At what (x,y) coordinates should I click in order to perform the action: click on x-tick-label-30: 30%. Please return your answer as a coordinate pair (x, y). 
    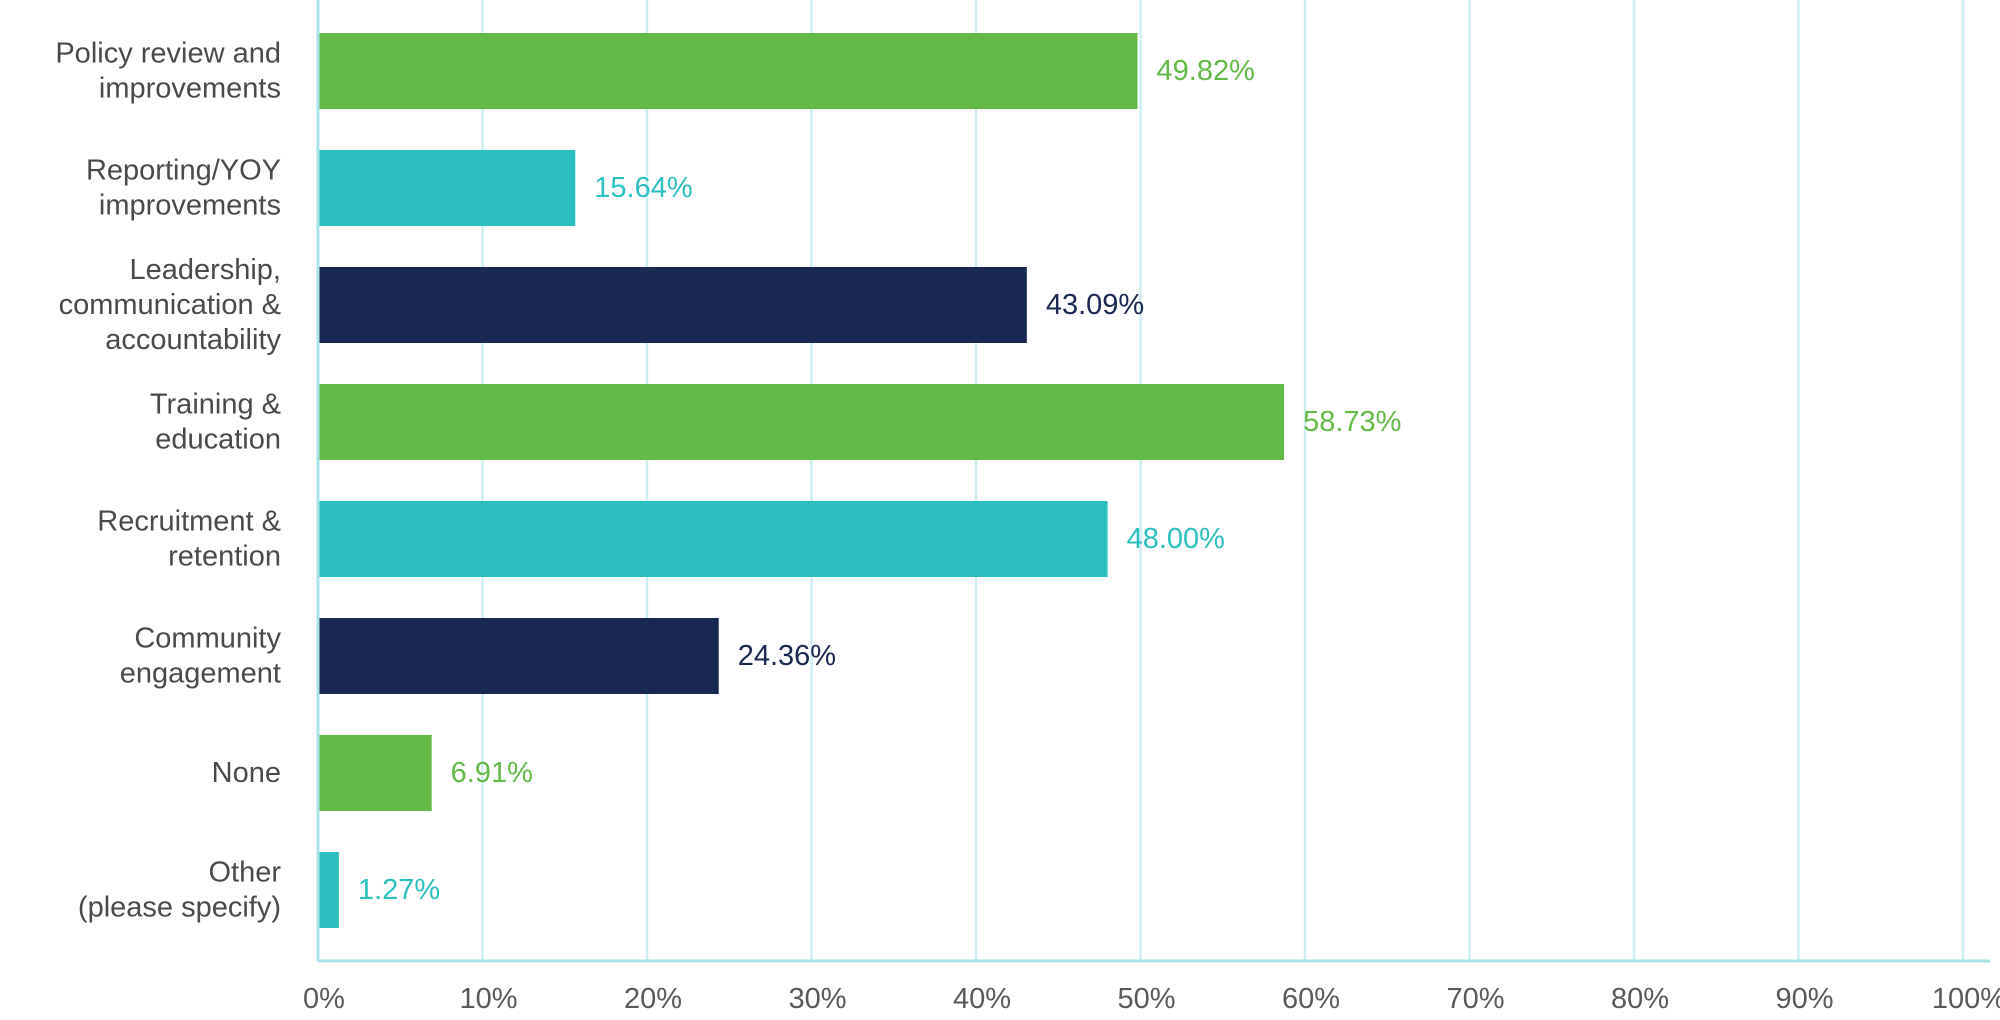
    Looking at the image, I should click on (817, 999).